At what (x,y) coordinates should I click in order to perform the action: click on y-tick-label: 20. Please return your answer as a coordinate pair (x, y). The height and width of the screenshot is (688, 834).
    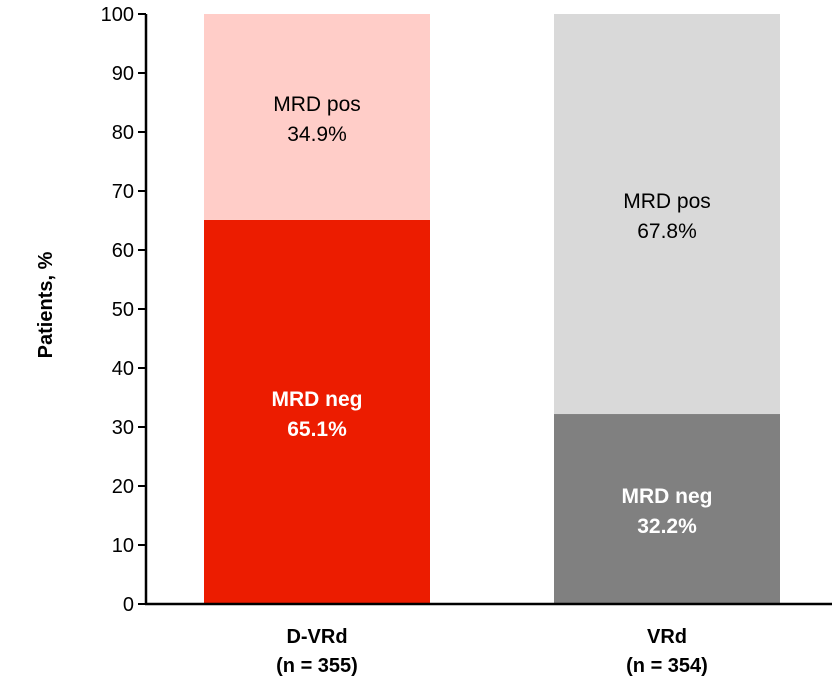
    Looking at the image, I should click on (123, 487).